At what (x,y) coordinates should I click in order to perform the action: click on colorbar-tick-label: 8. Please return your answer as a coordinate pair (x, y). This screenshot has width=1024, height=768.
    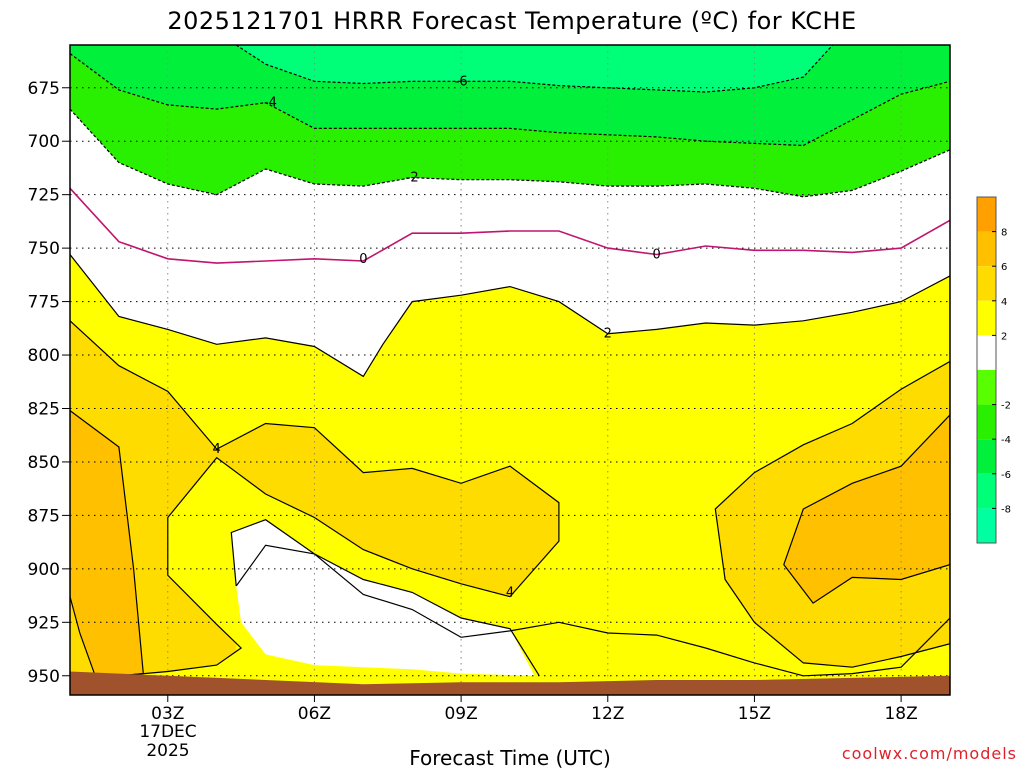
    Looking at the image, I should click on (1004, 233).